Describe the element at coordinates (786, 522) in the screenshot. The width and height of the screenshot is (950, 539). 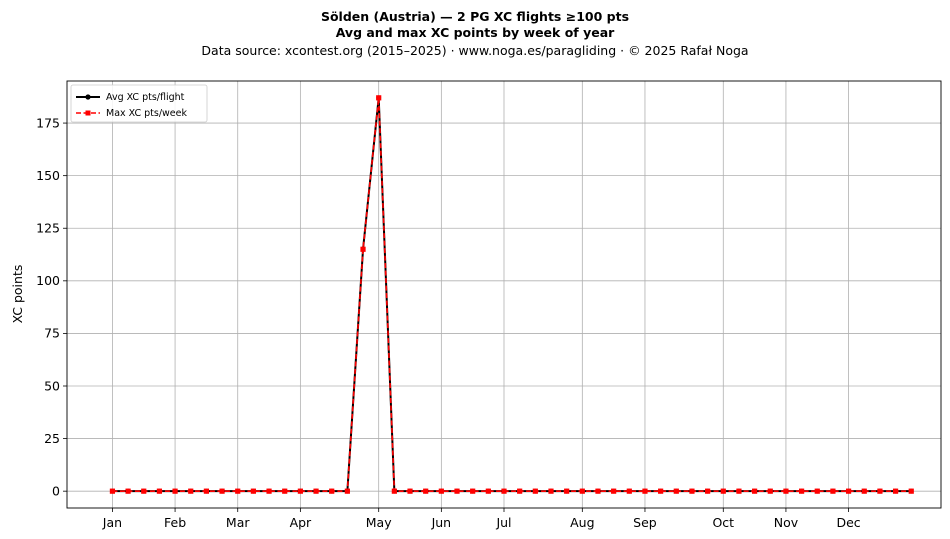
I see `x-tick-label: Nov` at that location.